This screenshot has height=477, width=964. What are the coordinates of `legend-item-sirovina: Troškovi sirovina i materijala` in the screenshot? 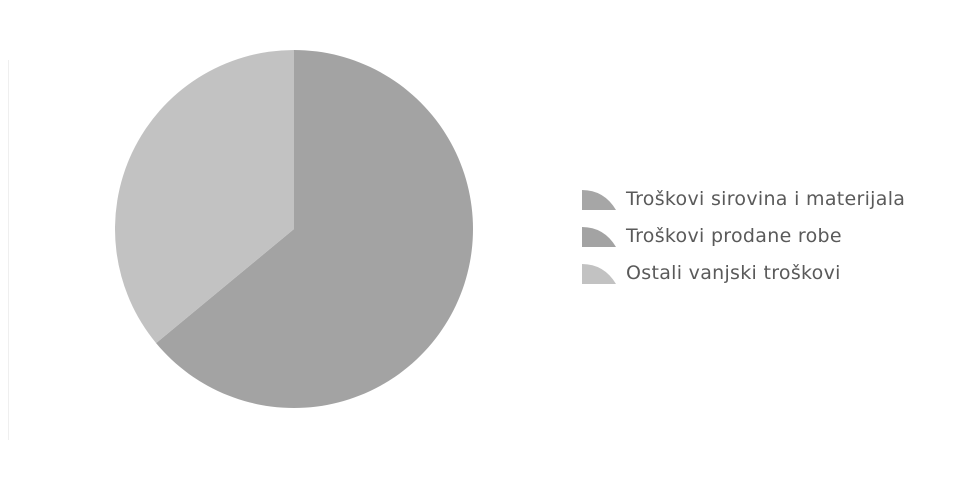 It's located at (743, 198).